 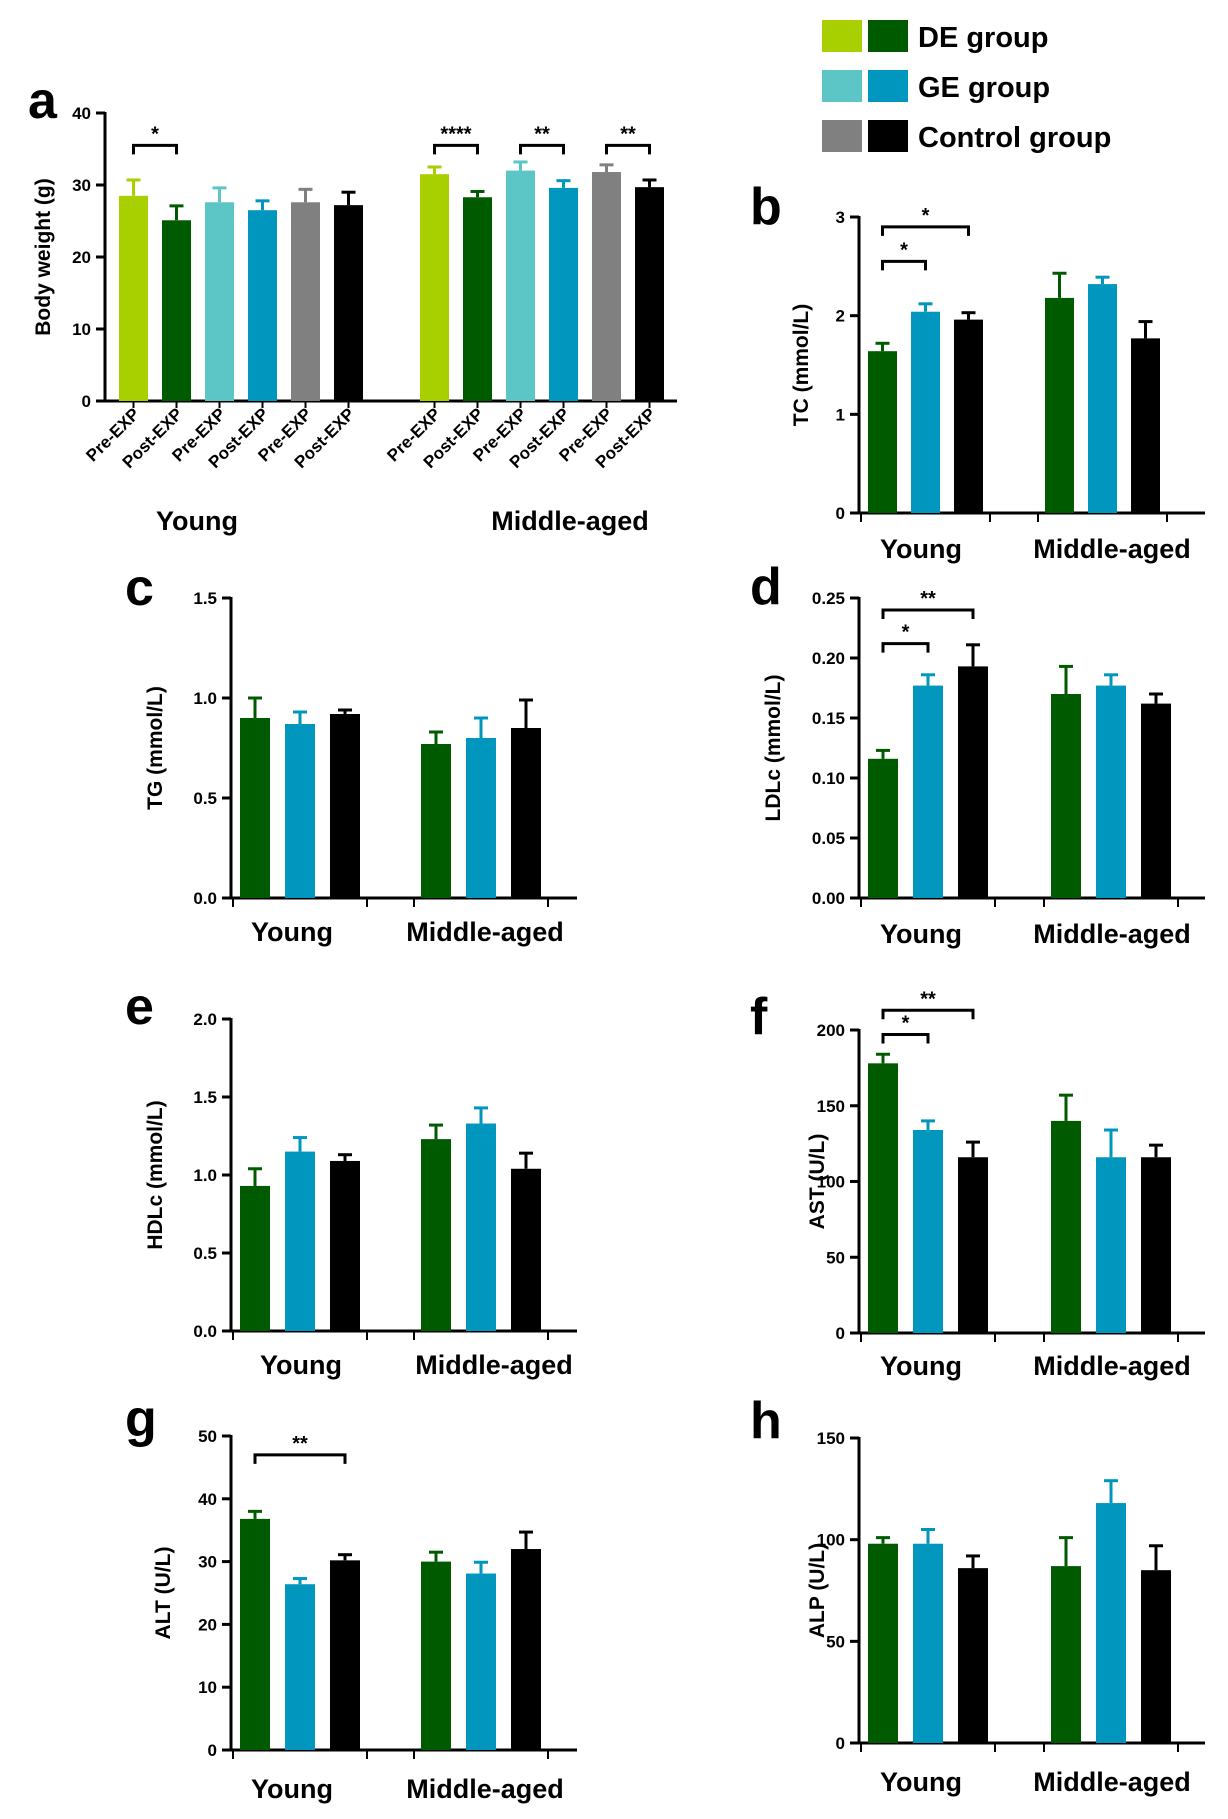 What do you see at coordinates (139, 588) in the screenshot?
I see `panel-letter: c` at bounding box center [139, 588].